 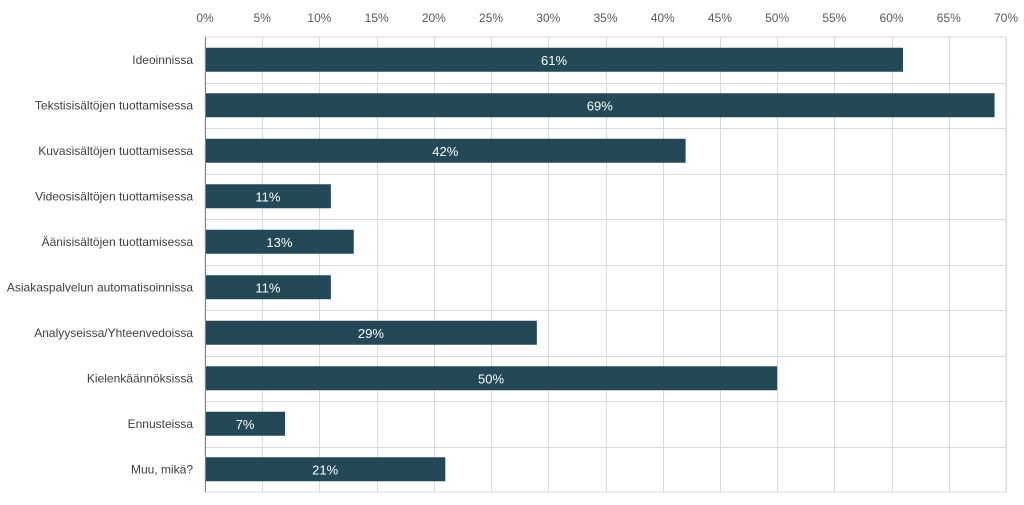 I want to click on x-tick-label-25: 25%, so click(x=491, y=18).